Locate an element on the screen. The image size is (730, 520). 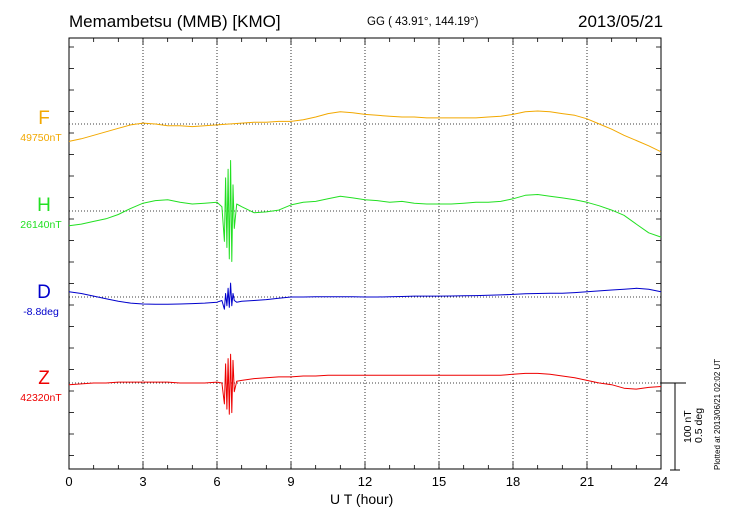
component-h-baseline: 26140nT is located at coordinates (41, 225).